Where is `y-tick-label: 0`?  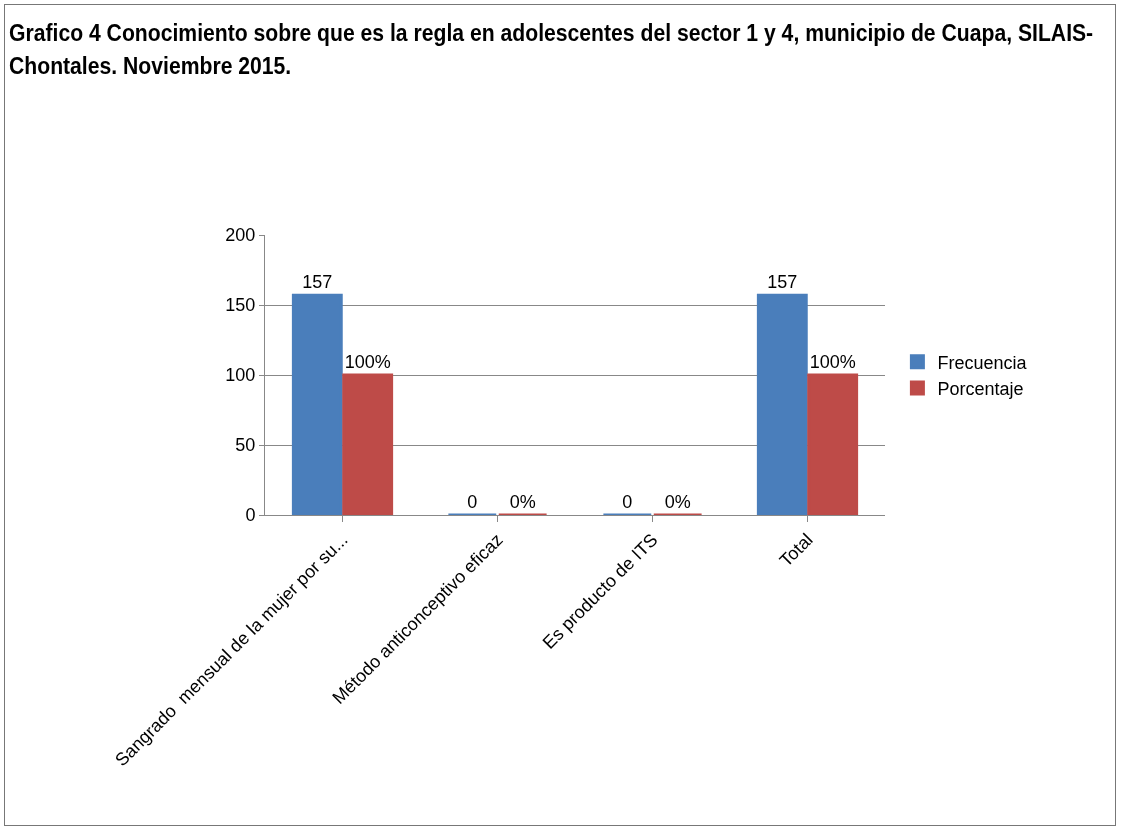
y-tick-label: 0 is located at coordinates (250, 515).